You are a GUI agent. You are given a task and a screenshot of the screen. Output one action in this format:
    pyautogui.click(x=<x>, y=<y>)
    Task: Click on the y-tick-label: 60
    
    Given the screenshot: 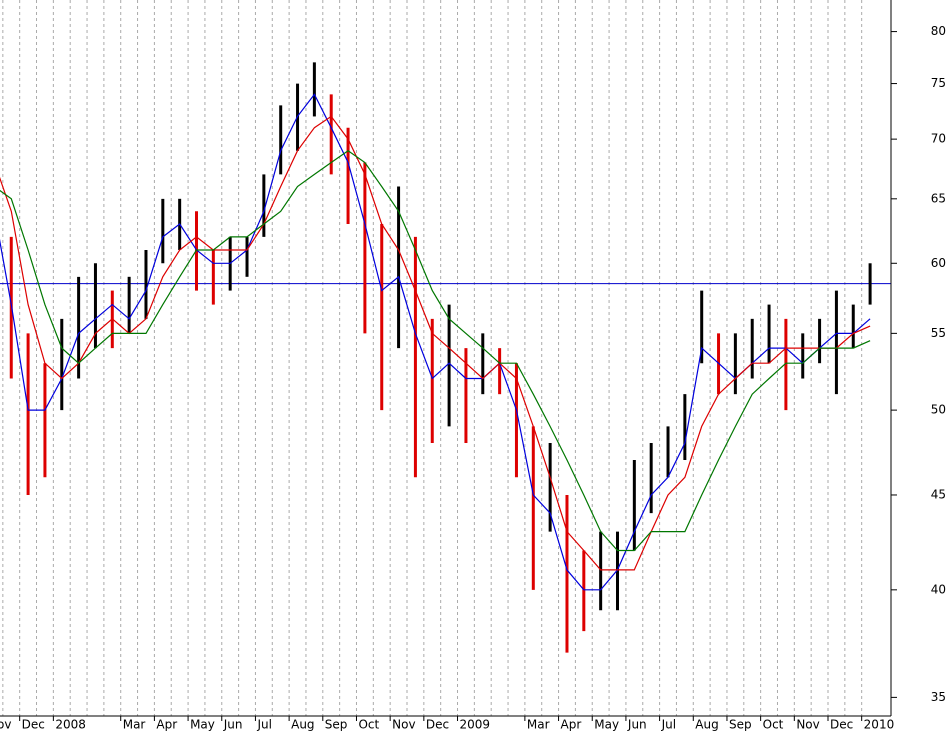 What is the action you would take?
    pyautogui.click(x=938, y=263)
    